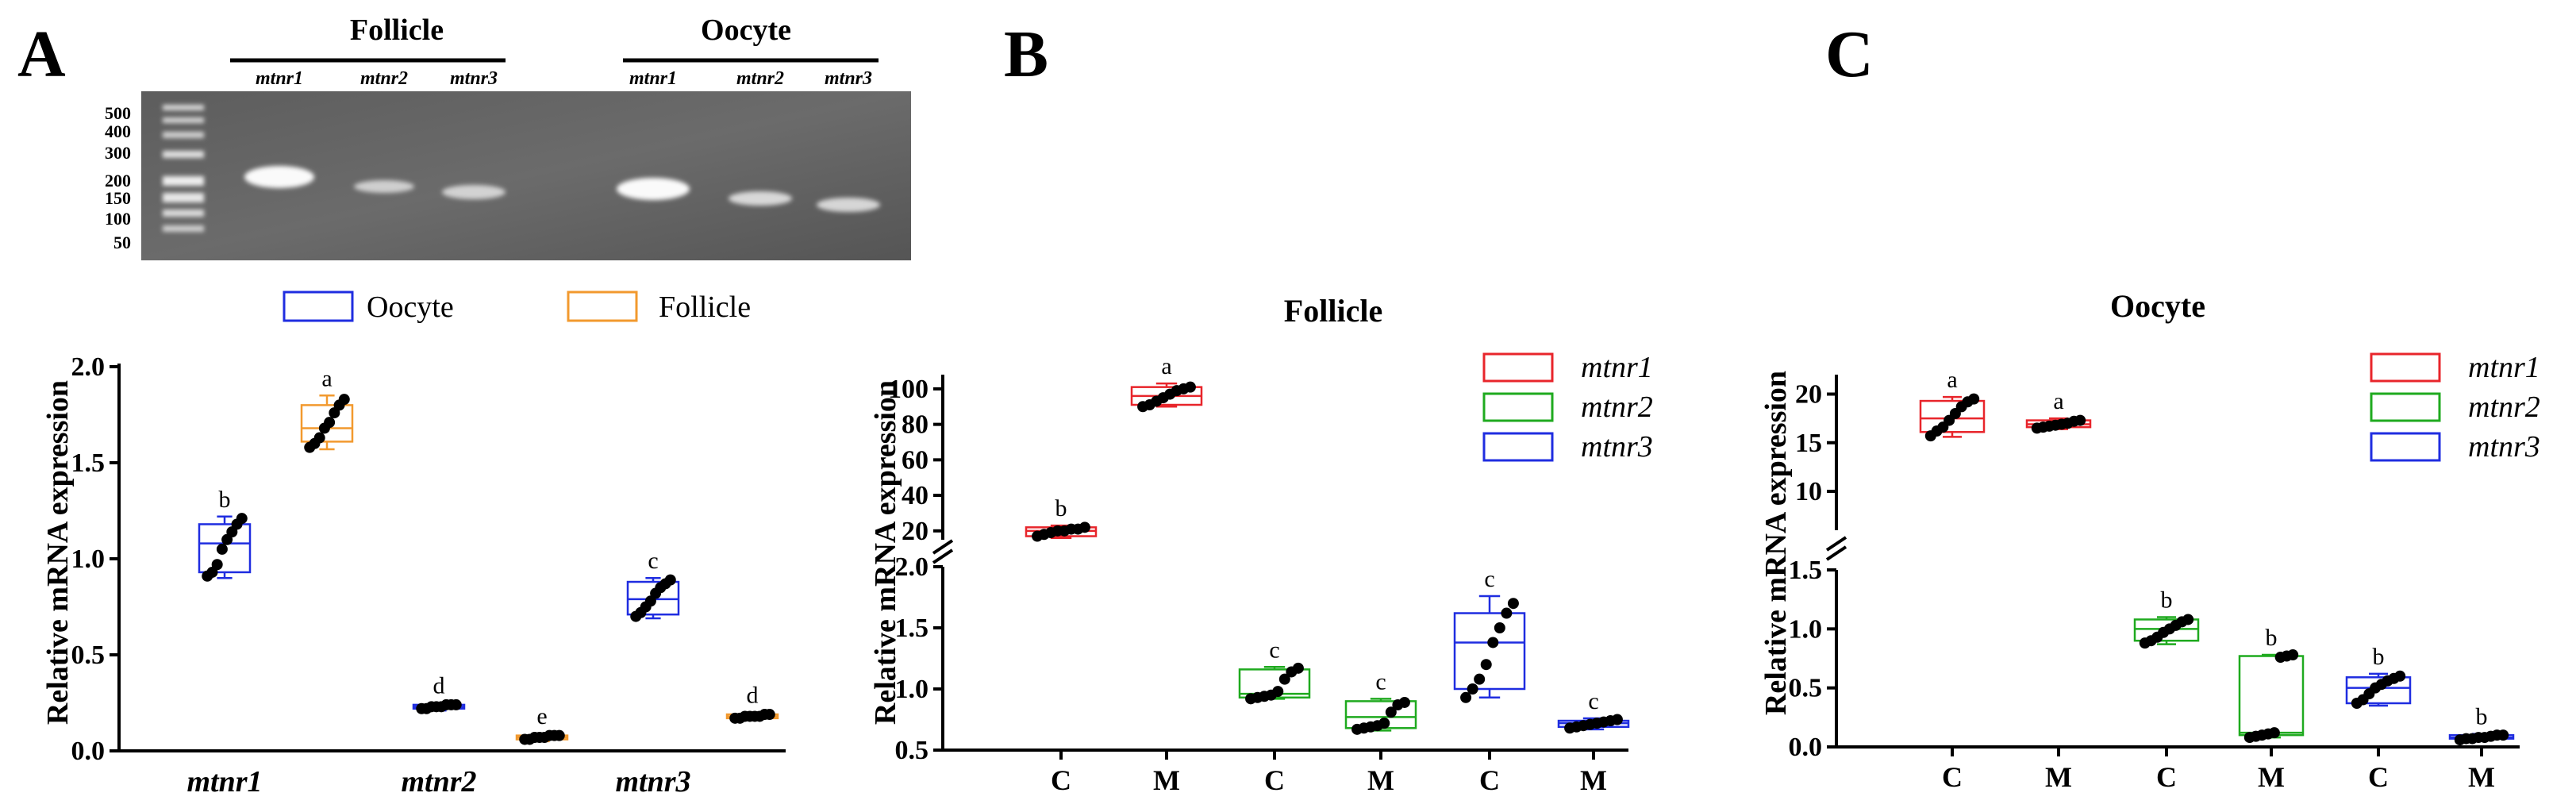 Image resolution: width=2576 pixels, height=812 pixels. I want to click on gel-bands, so click(562, 189).